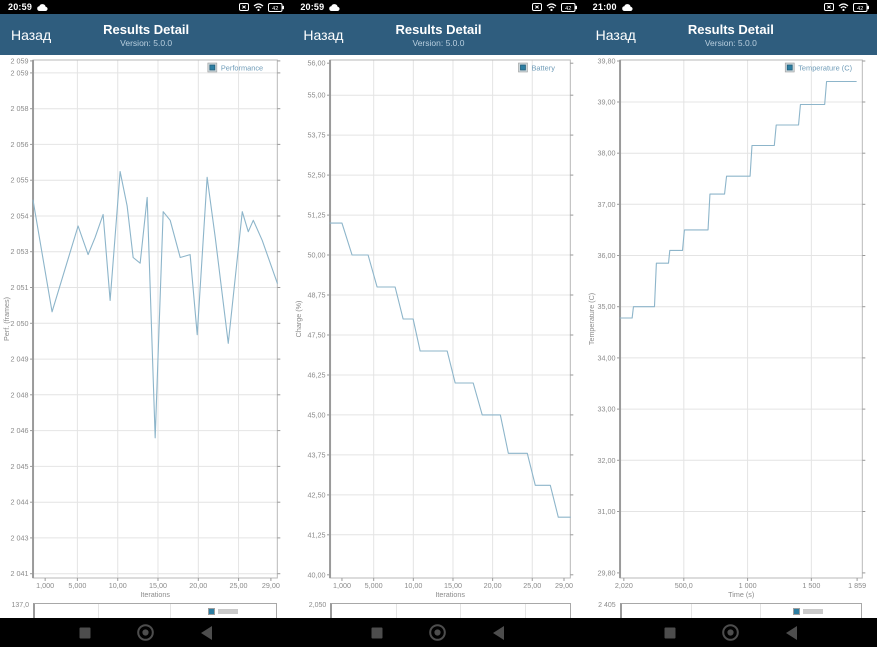 The height and width of the screenshot is (647, 877). Describe the element at coordinates (606, 153) in the screenshot. I see `svg-text: 38,00` at that location.